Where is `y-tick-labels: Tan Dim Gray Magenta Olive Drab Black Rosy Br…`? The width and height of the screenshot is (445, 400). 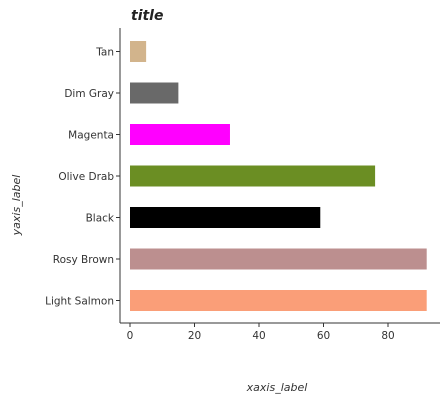
y-tick-labels: Tan Dim Gray Magenta Olive Drab Black Rosy Br… is located at coordinates (82, 177).